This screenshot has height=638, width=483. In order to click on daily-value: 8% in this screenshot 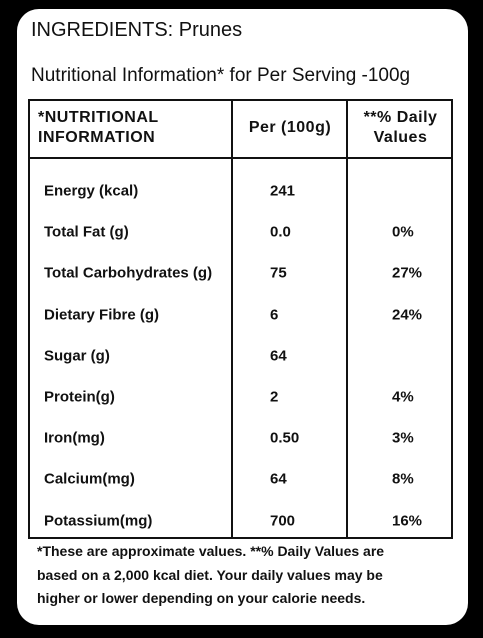, I will do `click(403, 479)`.